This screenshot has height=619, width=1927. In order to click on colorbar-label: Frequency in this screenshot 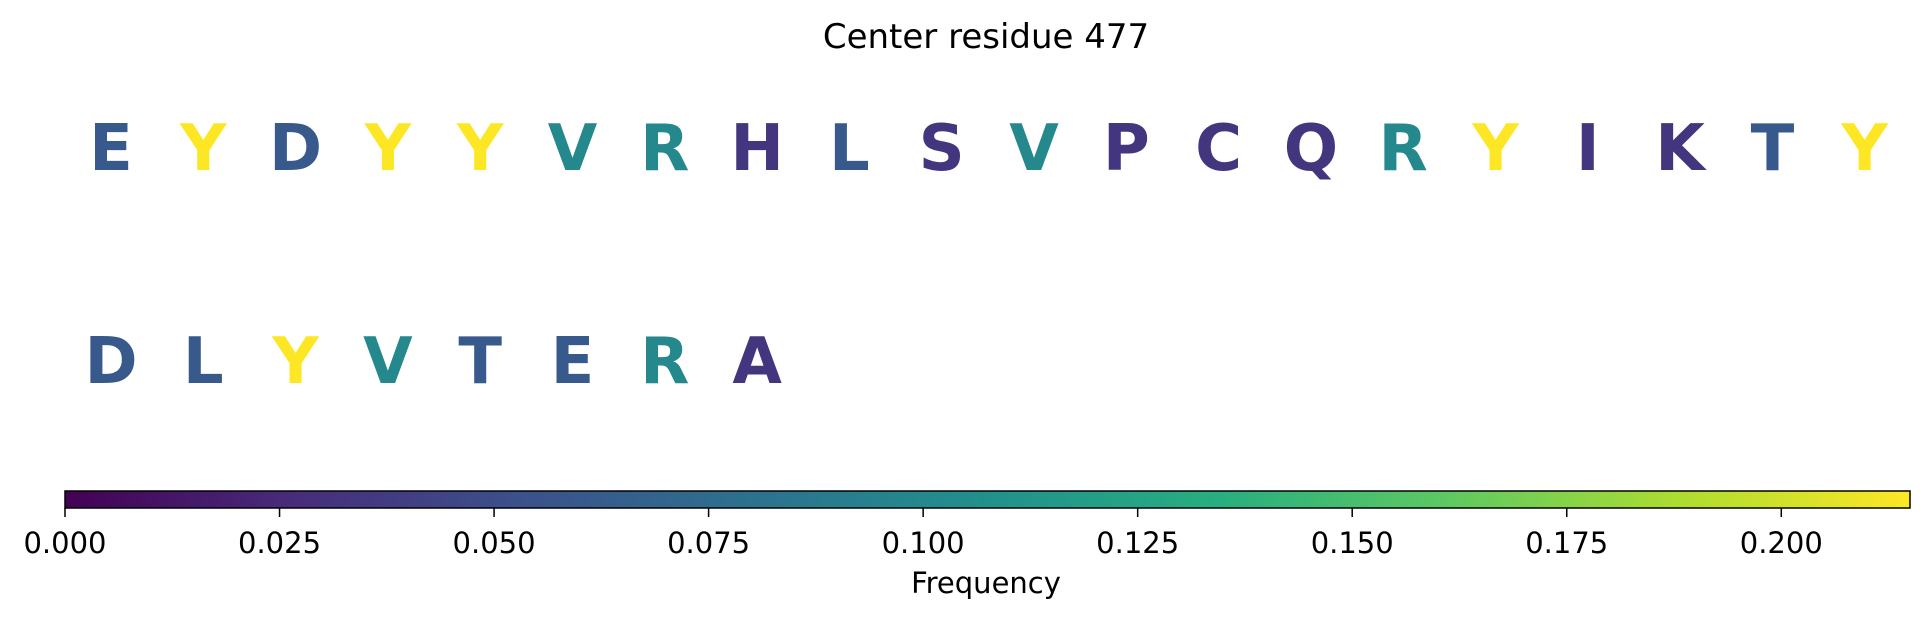, I will do `click(986, 583)`.